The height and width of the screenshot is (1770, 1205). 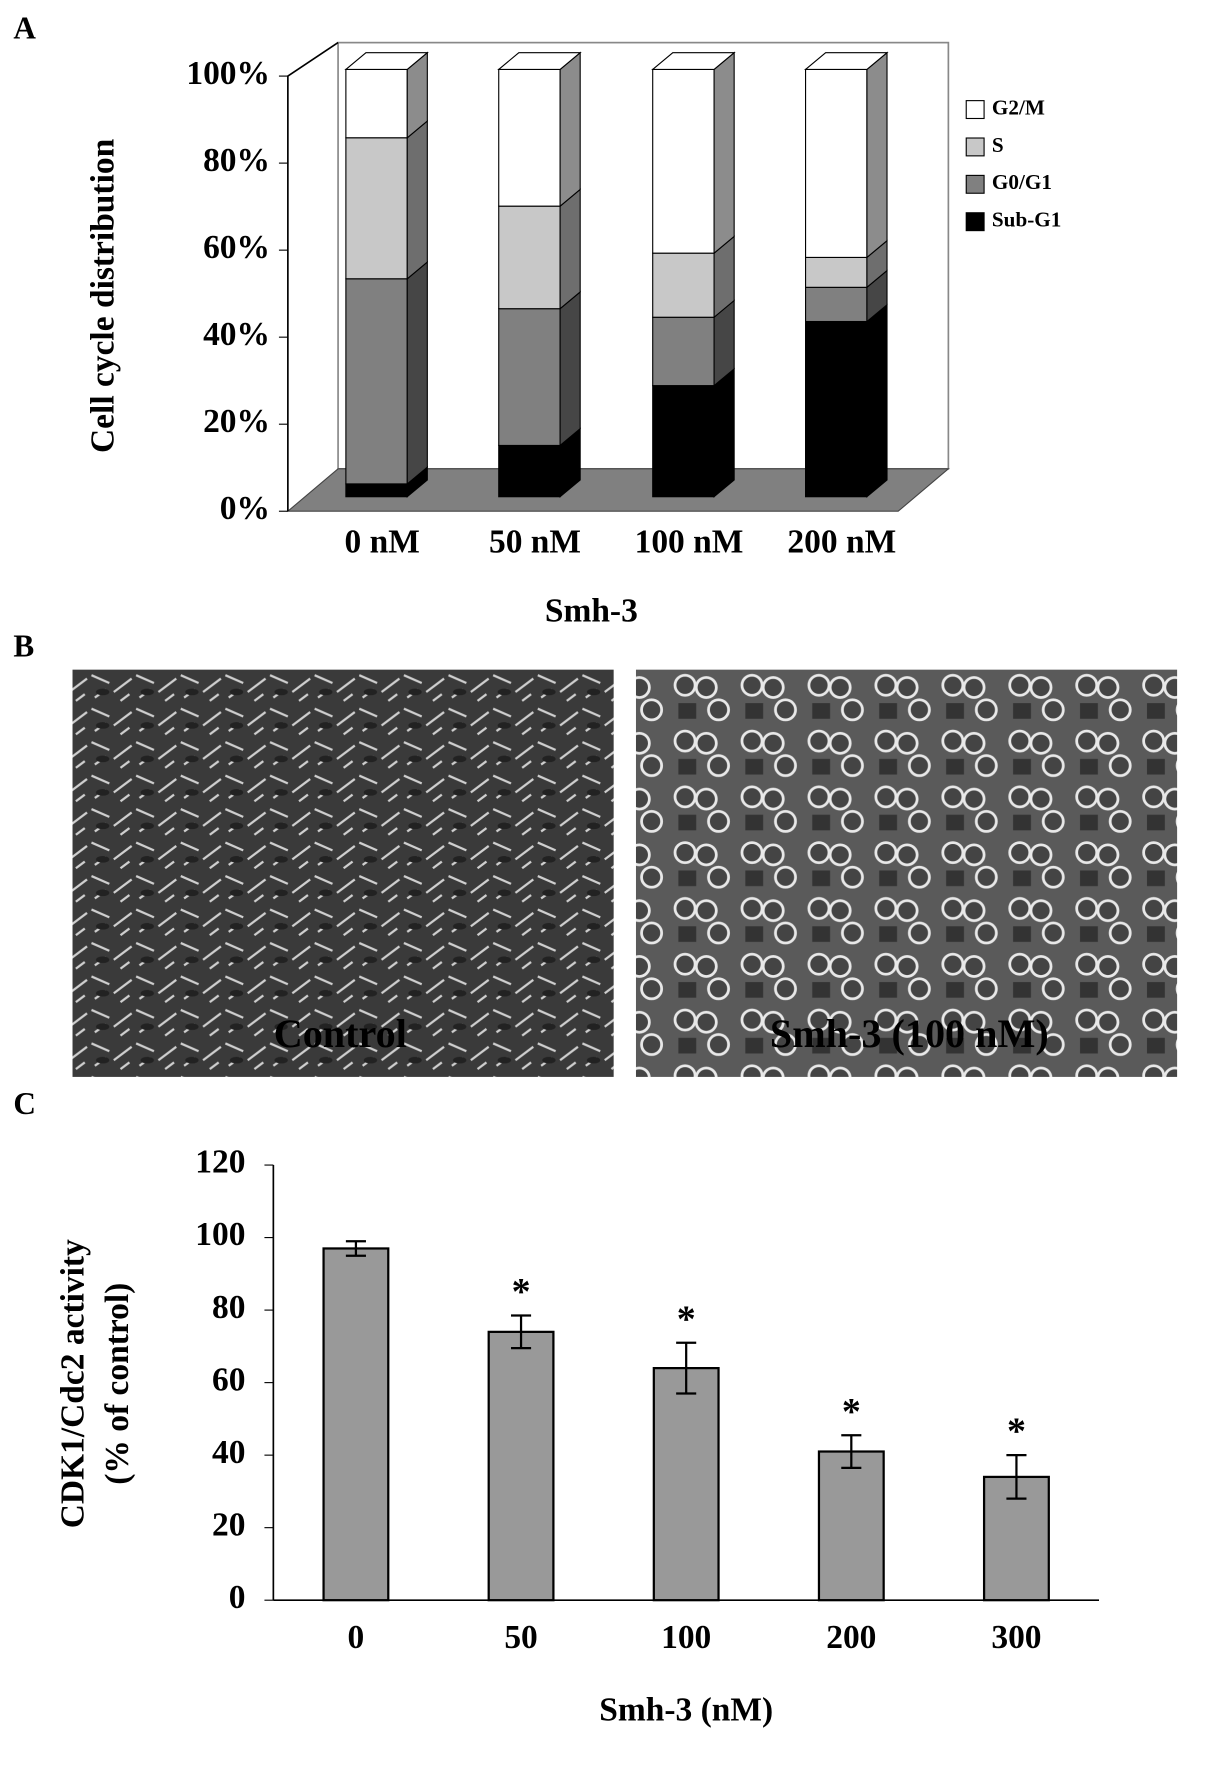 What do you see at coordinates (340, 1033) in the screenshot?
I see `image-label: Control` at bounding box center [340, 1033].